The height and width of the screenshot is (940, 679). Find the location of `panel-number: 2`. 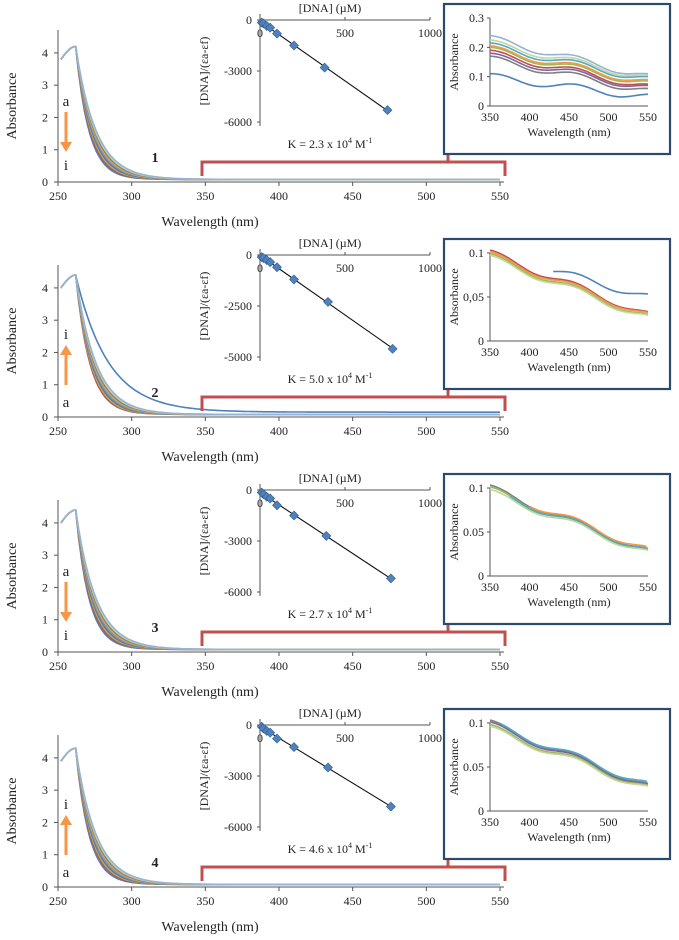

panel-number: 2 is located at coordinates (155, 393).